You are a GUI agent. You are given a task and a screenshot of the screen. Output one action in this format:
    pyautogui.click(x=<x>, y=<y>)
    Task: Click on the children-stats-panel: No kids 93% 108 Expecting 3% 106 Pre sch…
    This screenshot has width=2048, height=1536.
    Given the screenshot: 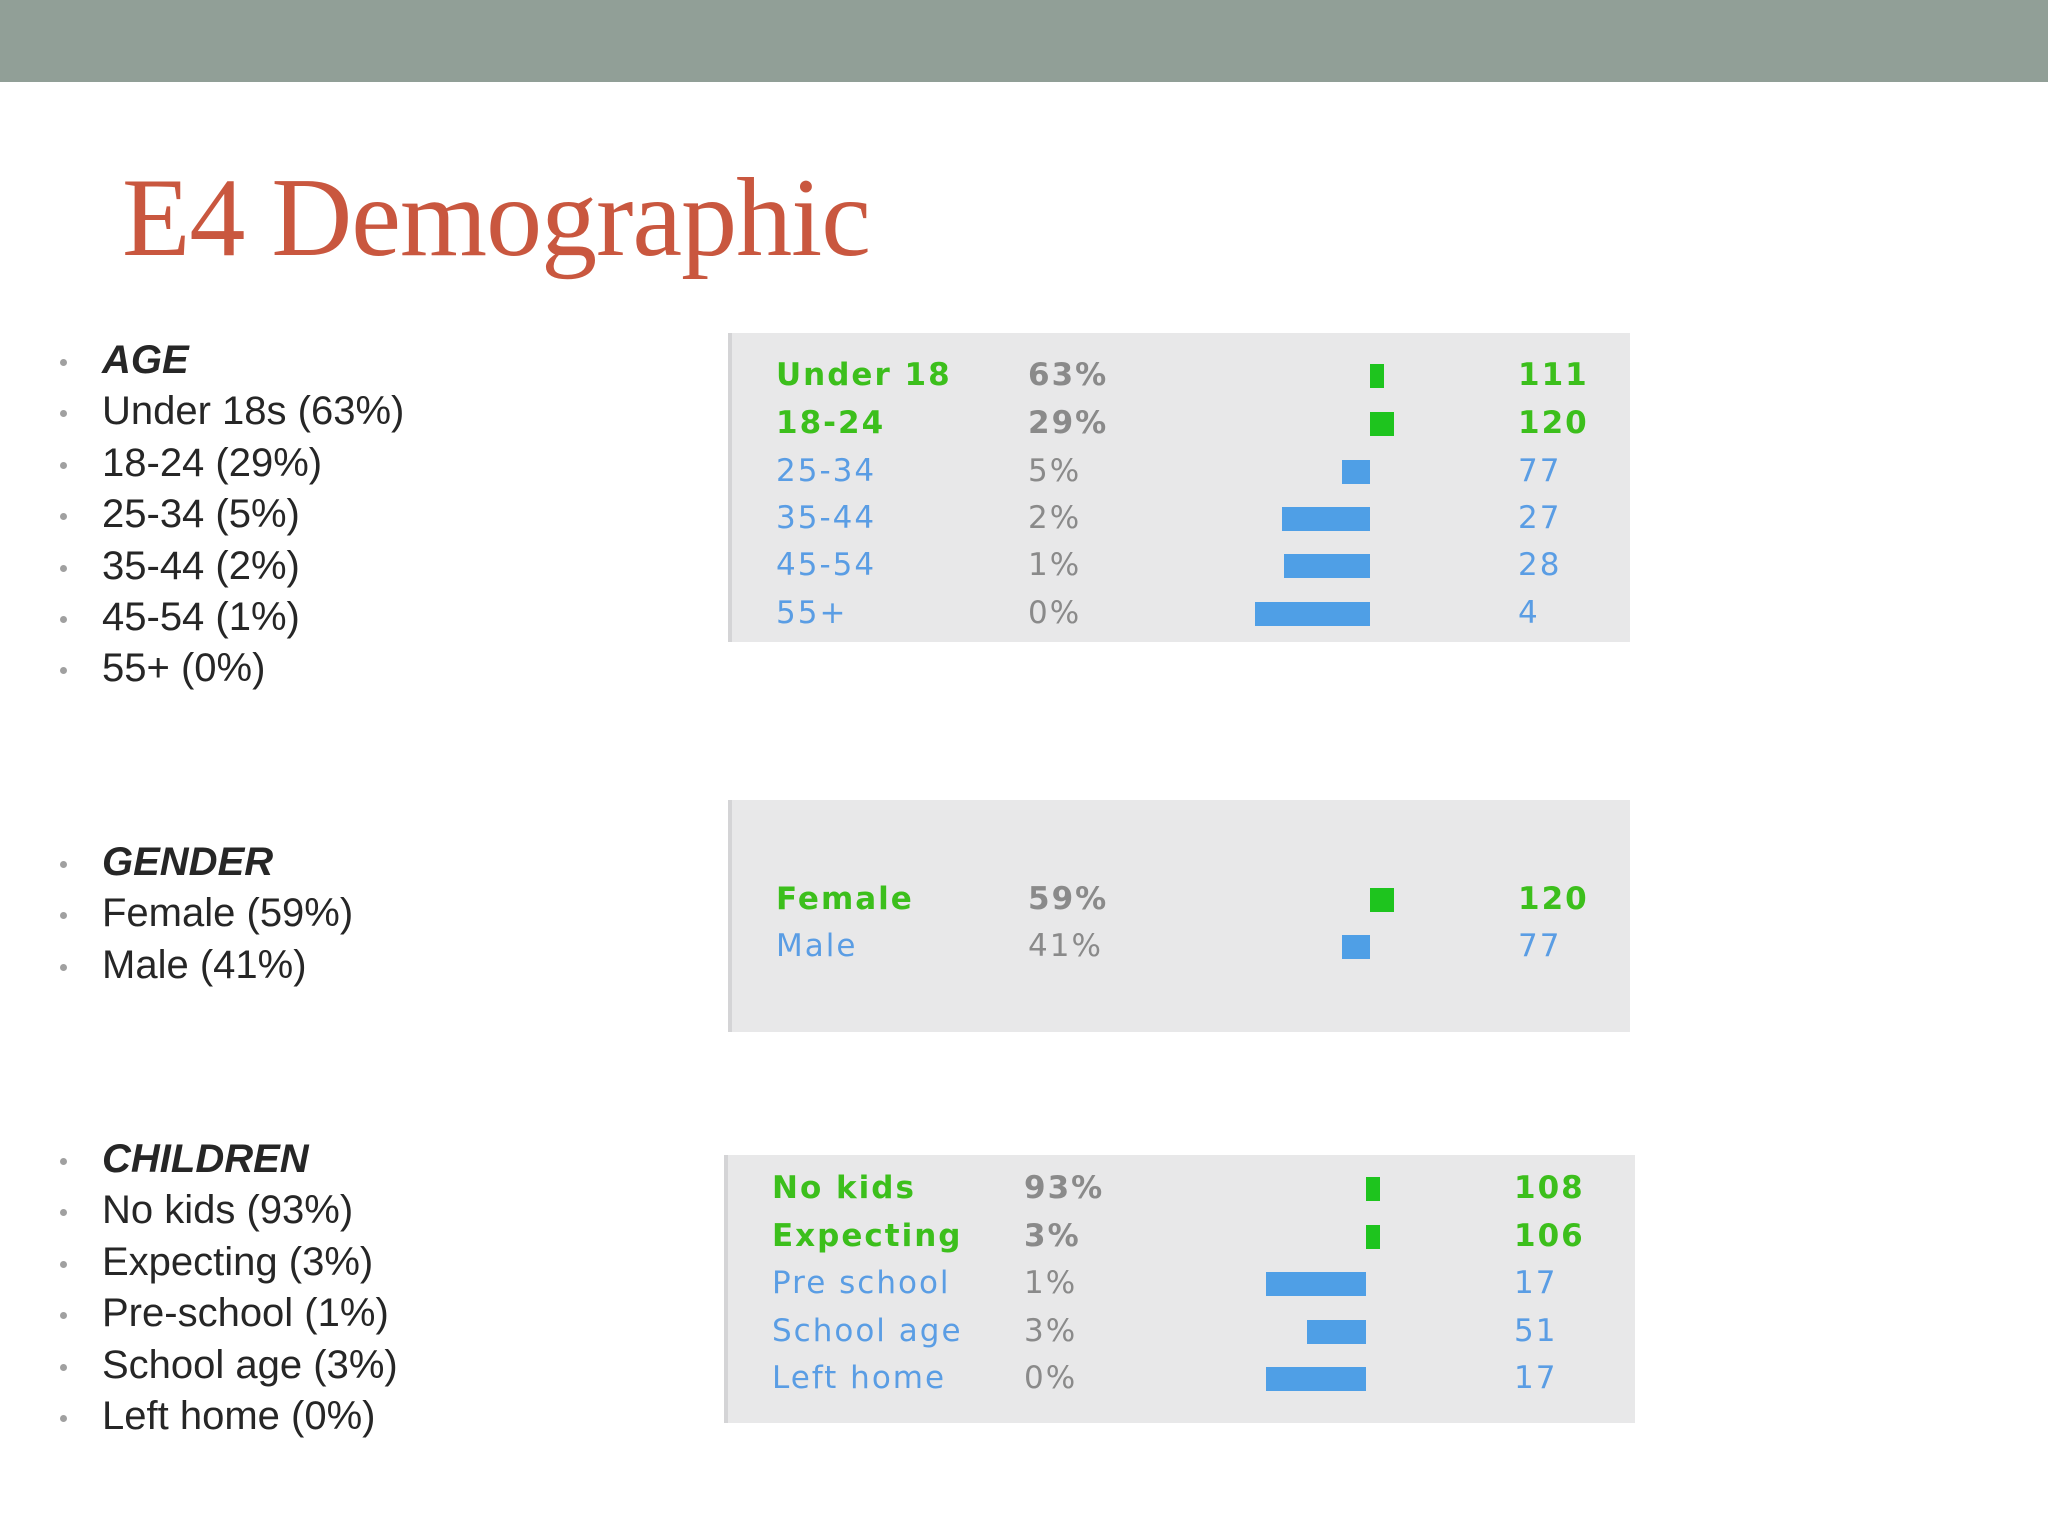 What is the action you would take?
    pyautogui.click(x=1179, y=1289)
    